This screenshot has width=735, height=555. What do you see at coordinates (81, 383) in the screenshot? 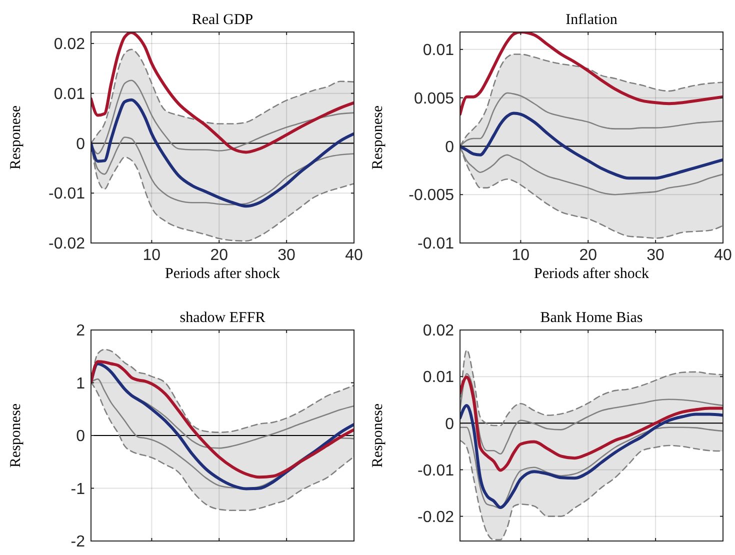
I see `y-tick-label: 1` at bounding box center [81, 383].